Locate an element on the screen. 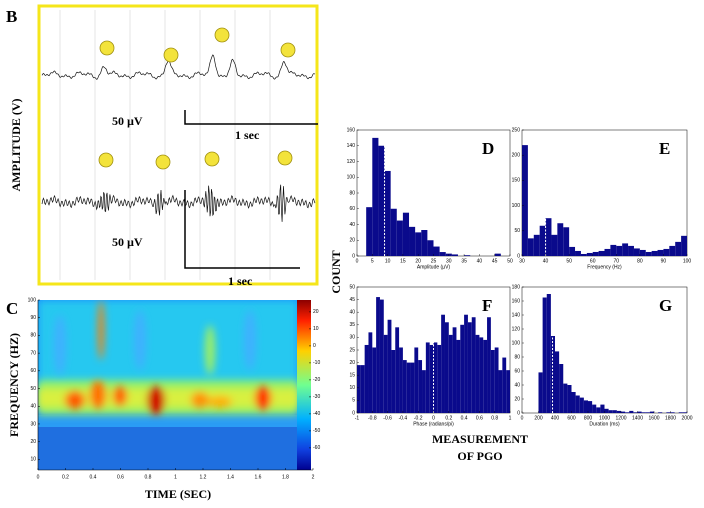 The width and height of the screenshot is (704, 508). x-tick-label: 30 is located at coordinates (522, 261).